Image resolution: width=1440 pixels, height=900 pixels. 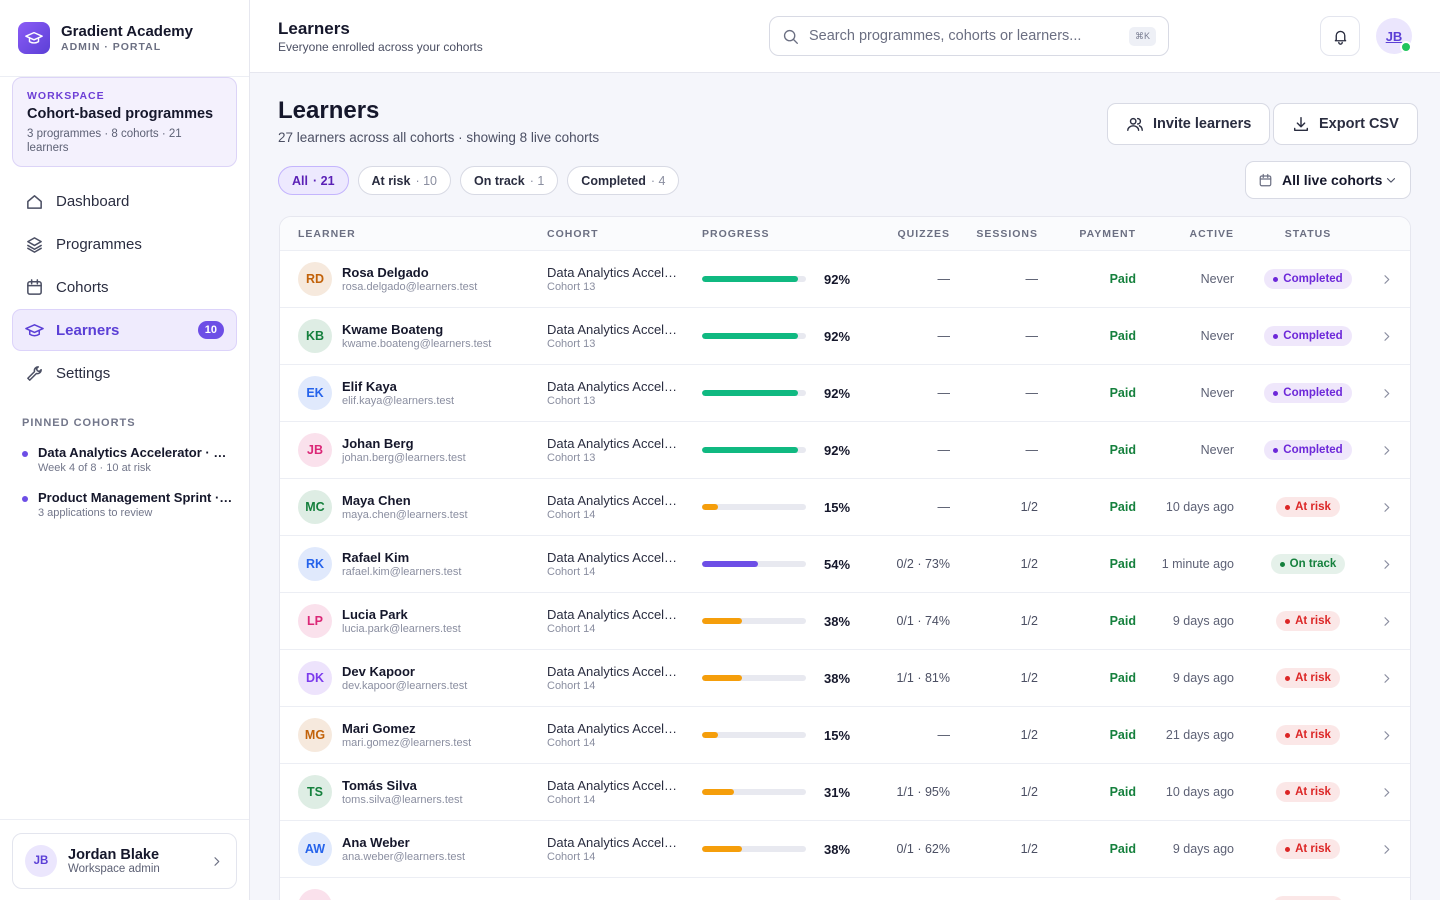 What do you see at coordinates (1359, 124) in the screenshot?
I see `action-label: Export CSV` at bounding box center [1359, 124].